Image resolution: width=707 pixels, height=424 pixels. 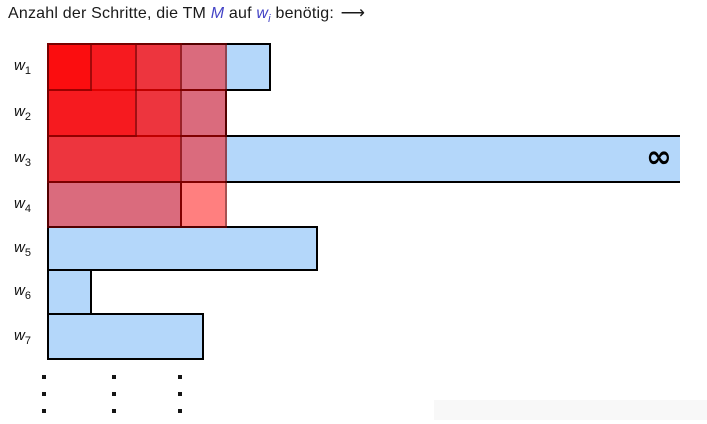 I want to click on title-part-2: auf, so click(x=240, y=13).